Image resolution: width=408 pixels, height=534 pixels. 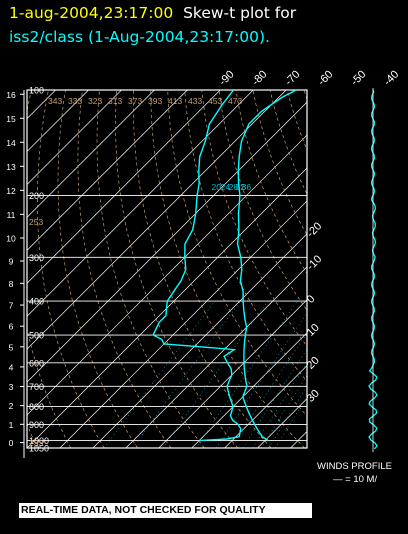 What do you see at coordinates (217, 187) in the screenshot?
I see `mixing-ratio-label: 20` at bounding box center [217, 187].